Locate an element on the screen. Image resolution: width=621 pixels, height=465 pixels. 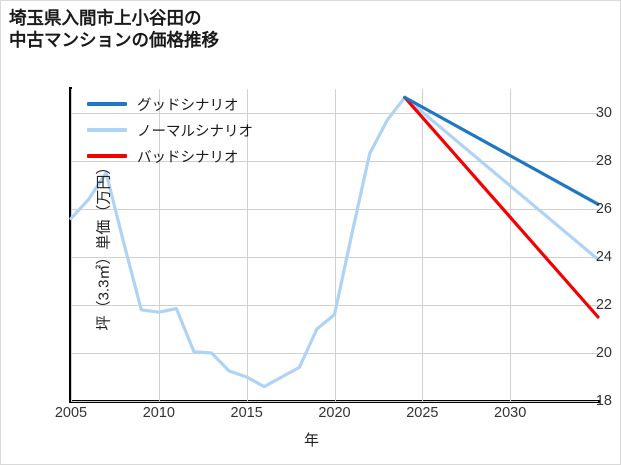
x-tick-label: 2030 is located at coordinates (510, 413).